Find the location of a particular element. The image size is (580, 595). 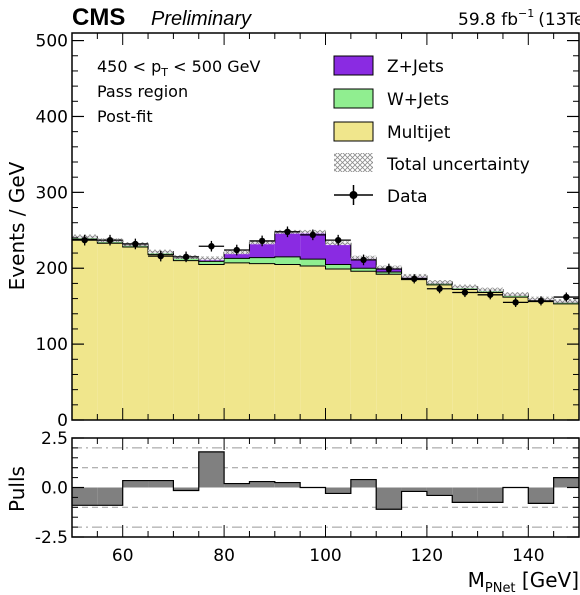

x-axis-title-main: M is located at coordinates (476, 580).